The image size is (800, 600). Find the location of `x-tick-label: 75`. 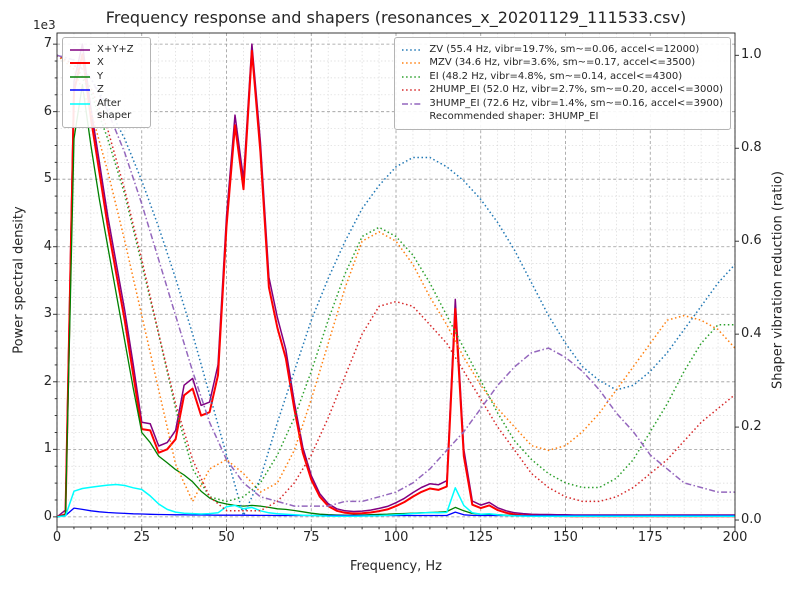

x-tick-label: 75 is located at coordinates (311, 537).